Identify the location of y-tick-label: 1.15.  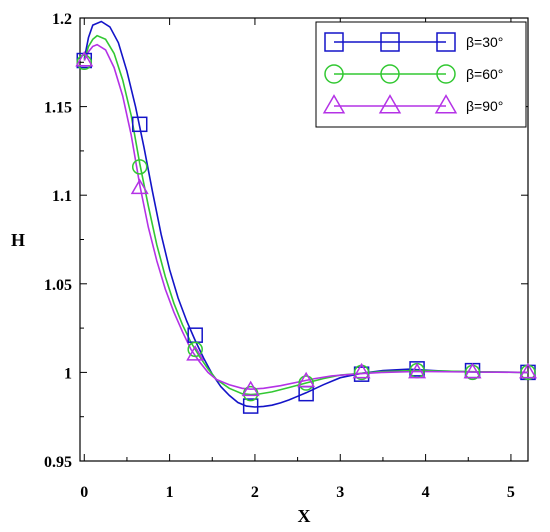
(58, 108).